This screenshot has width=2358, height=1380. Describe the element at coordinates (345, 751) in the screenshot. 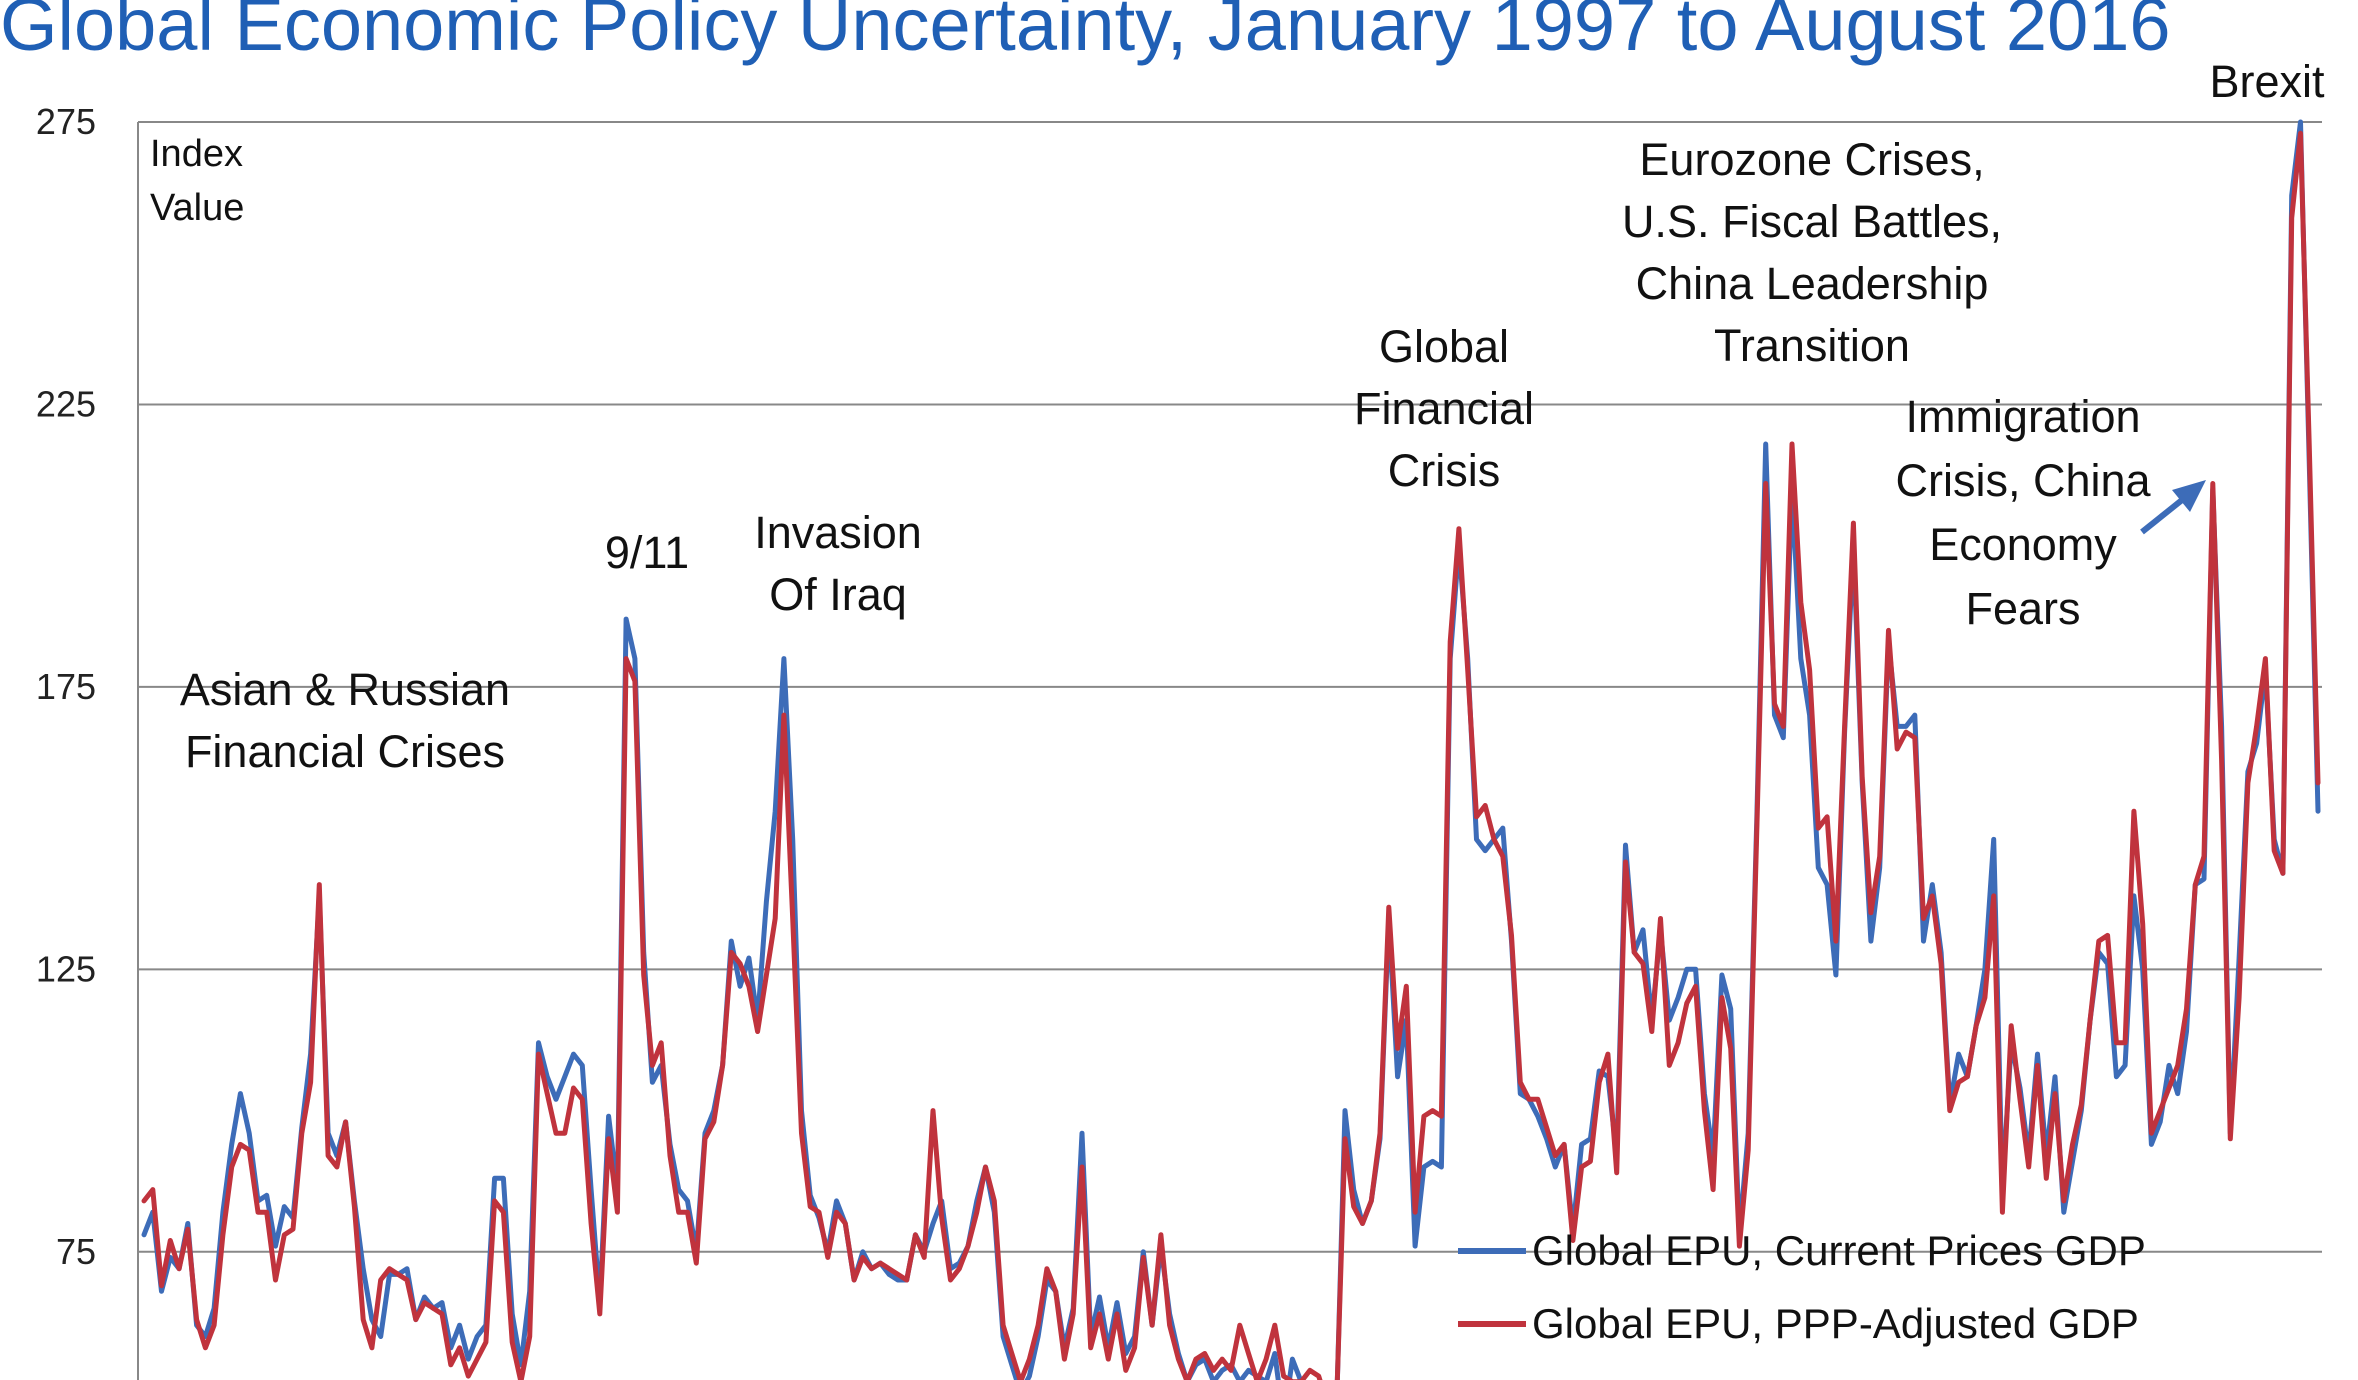

I see `annotation-text: Financial Crises` at that location.